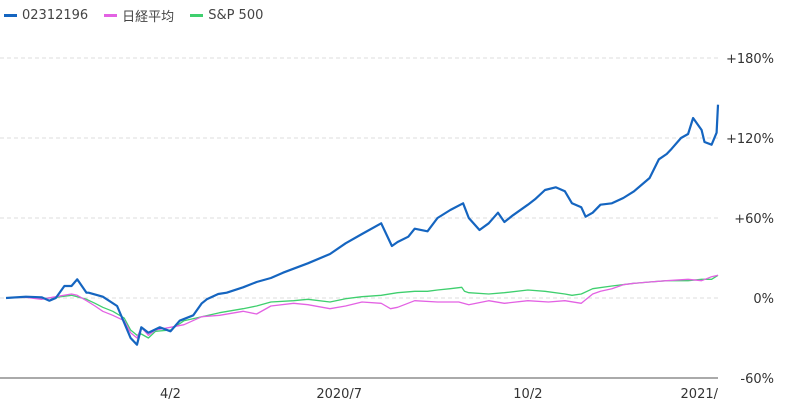 The height and width of the screenshot is (410, 799). I want to click on x-tick-label: 2021/, so click(700, 394).